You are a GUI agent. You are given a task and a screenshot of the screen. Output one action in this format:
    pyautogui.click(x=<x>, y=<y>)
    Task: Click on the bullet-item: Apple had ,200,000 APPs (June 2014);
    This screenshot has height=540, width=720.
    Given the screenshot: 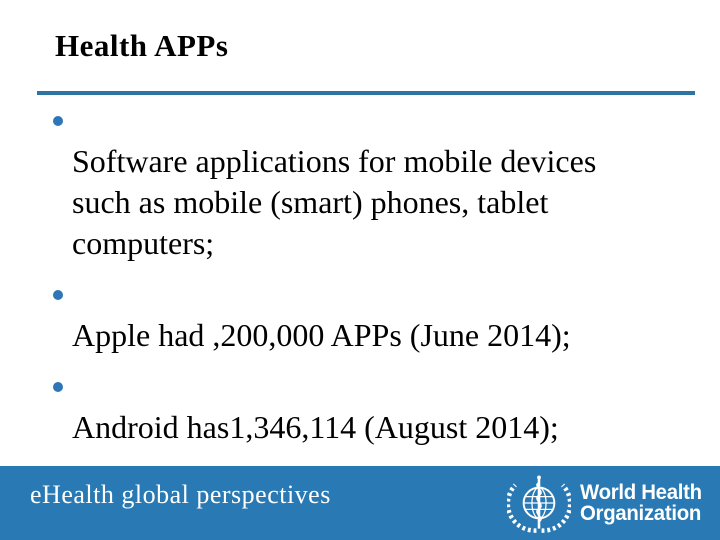 What is the action you would take?
    pyautogui.click(x=359, y=315)
    